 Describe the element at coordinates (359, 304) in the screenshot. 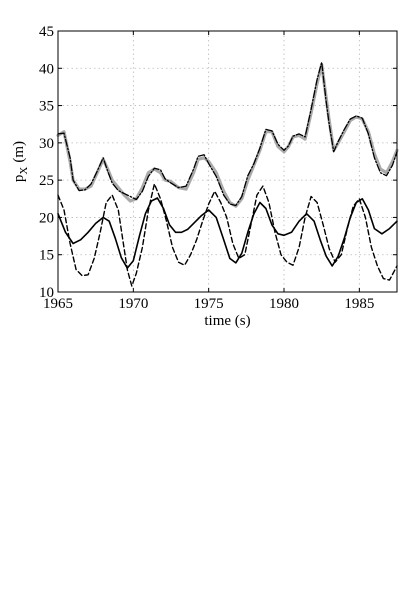

I see `x-tick-label: 1985` at that location.